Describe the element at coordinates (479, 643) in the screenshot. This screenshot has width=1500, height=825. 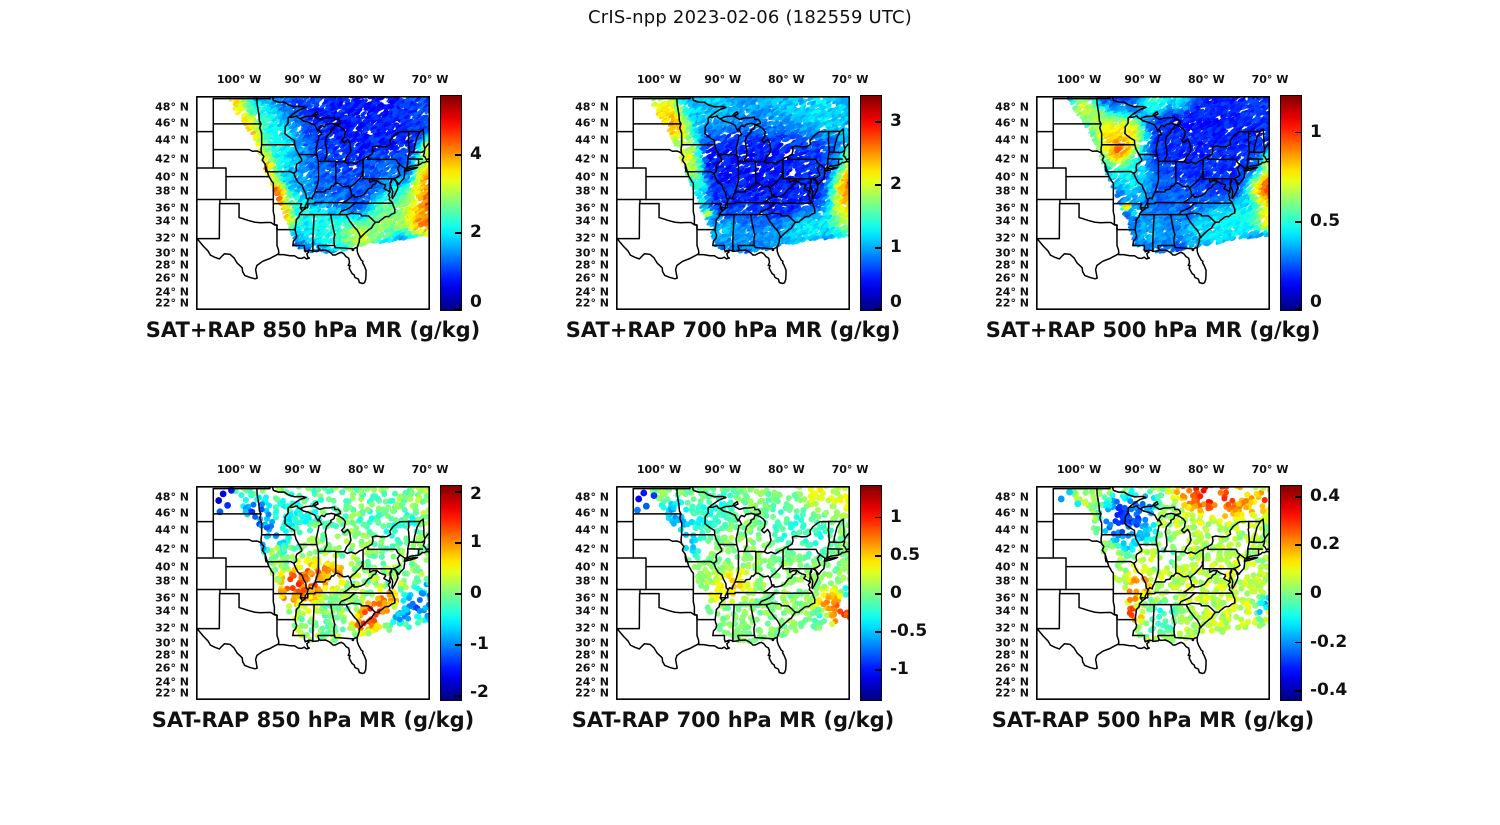
I see `colorbar-tick-label: -1` at that location.